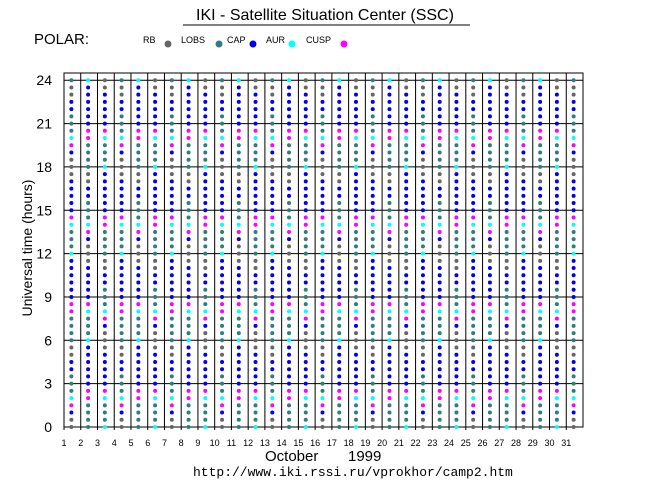 The height and width of the screenshot is (500, 650). Describe the element at coordinates (231, 443) in the screenshot. I see `x-tick-label: 11` at that location.